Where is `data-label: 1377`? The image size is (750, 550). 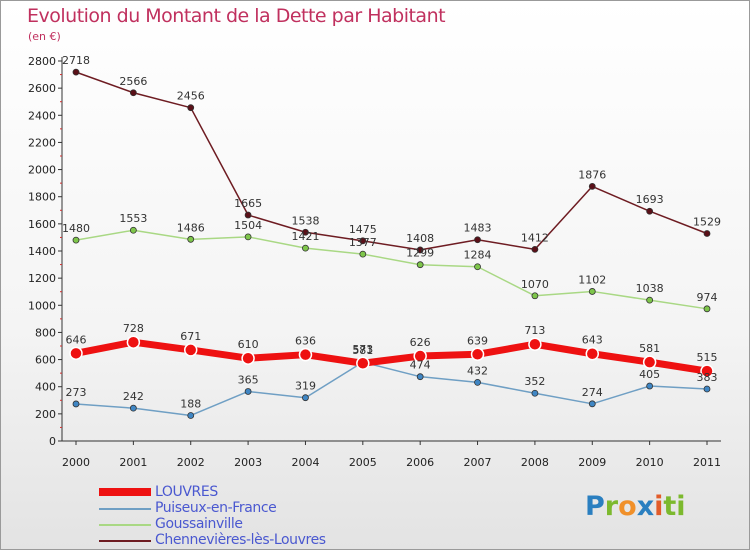 data-label: 1377 is located at coordinates (363, 242).